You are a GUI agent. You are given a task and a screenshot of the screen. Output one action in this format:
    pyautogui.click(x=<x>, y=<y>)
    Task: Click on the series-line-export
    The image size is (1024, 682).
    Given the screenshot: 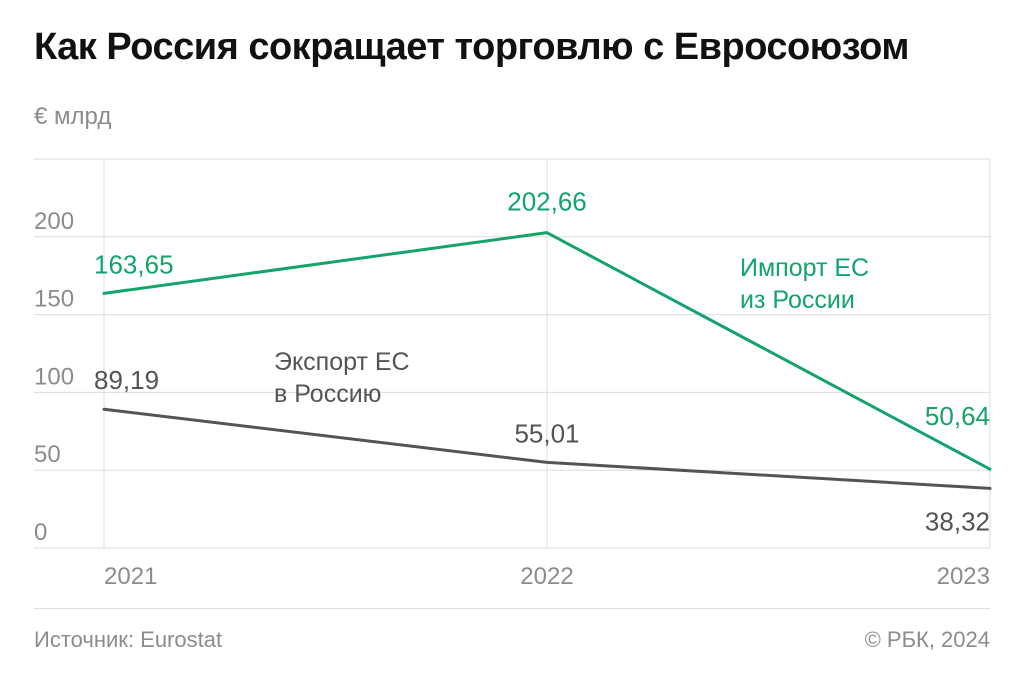 What is the action you would take?
    pyautogui.click(x=547, y=448)
    